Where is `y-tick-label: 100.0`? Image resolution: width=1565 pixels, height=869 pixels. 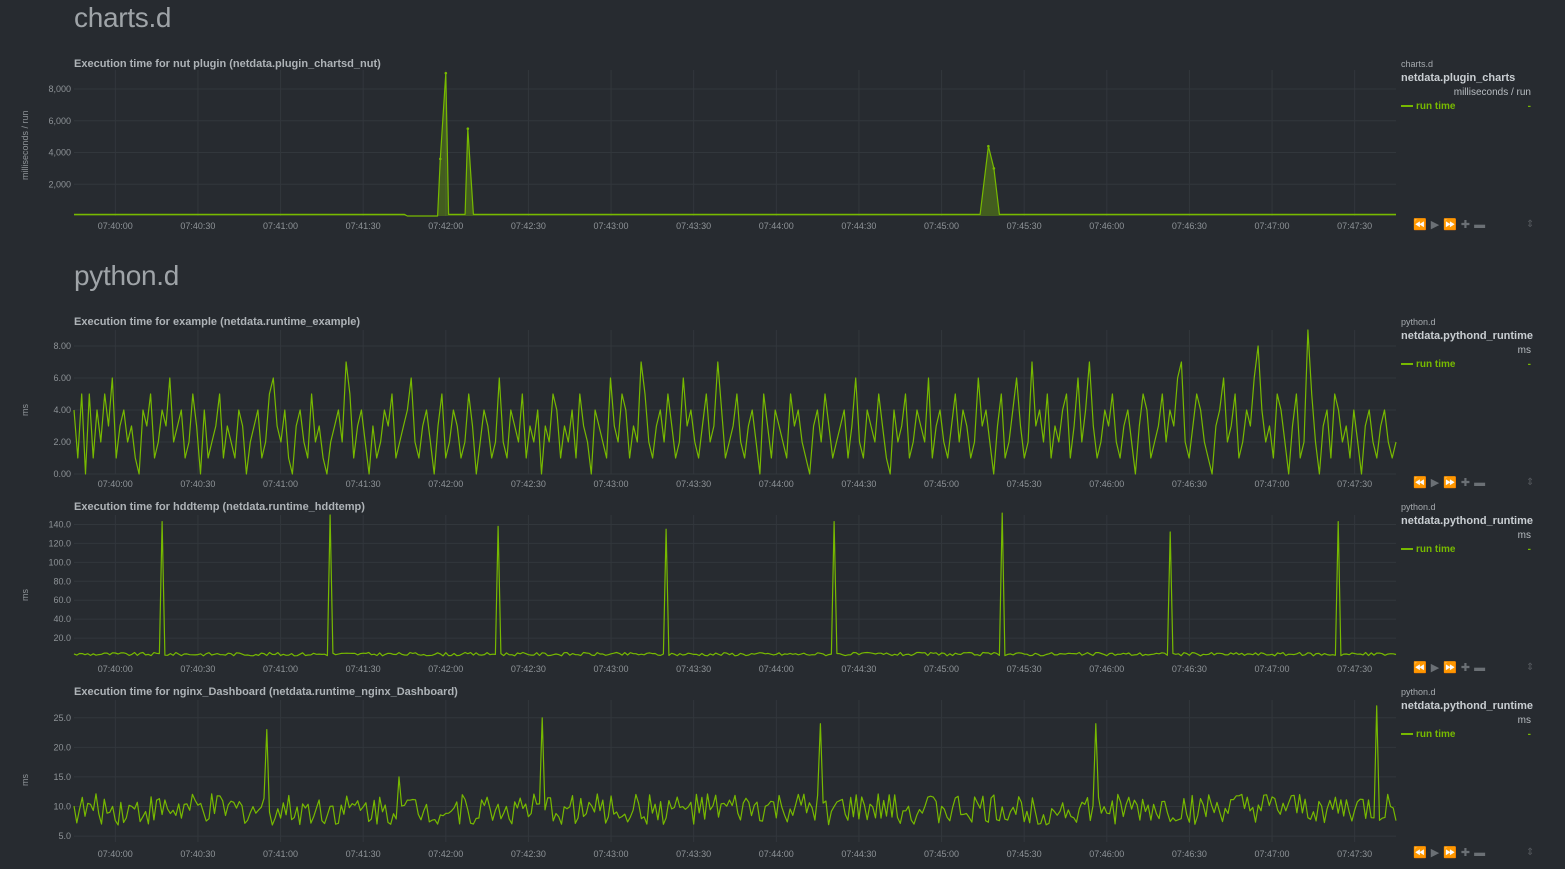
y-tick-label: 100.0 is located at coordinates (59, 562).